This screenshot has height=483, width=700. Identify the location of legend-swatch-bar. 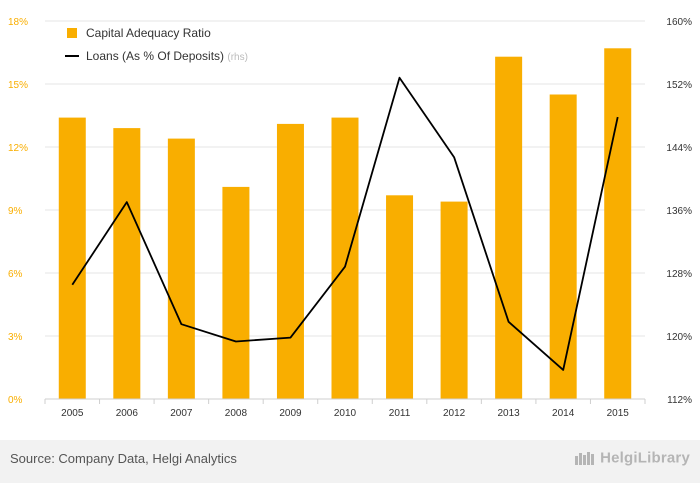
(72, 33).